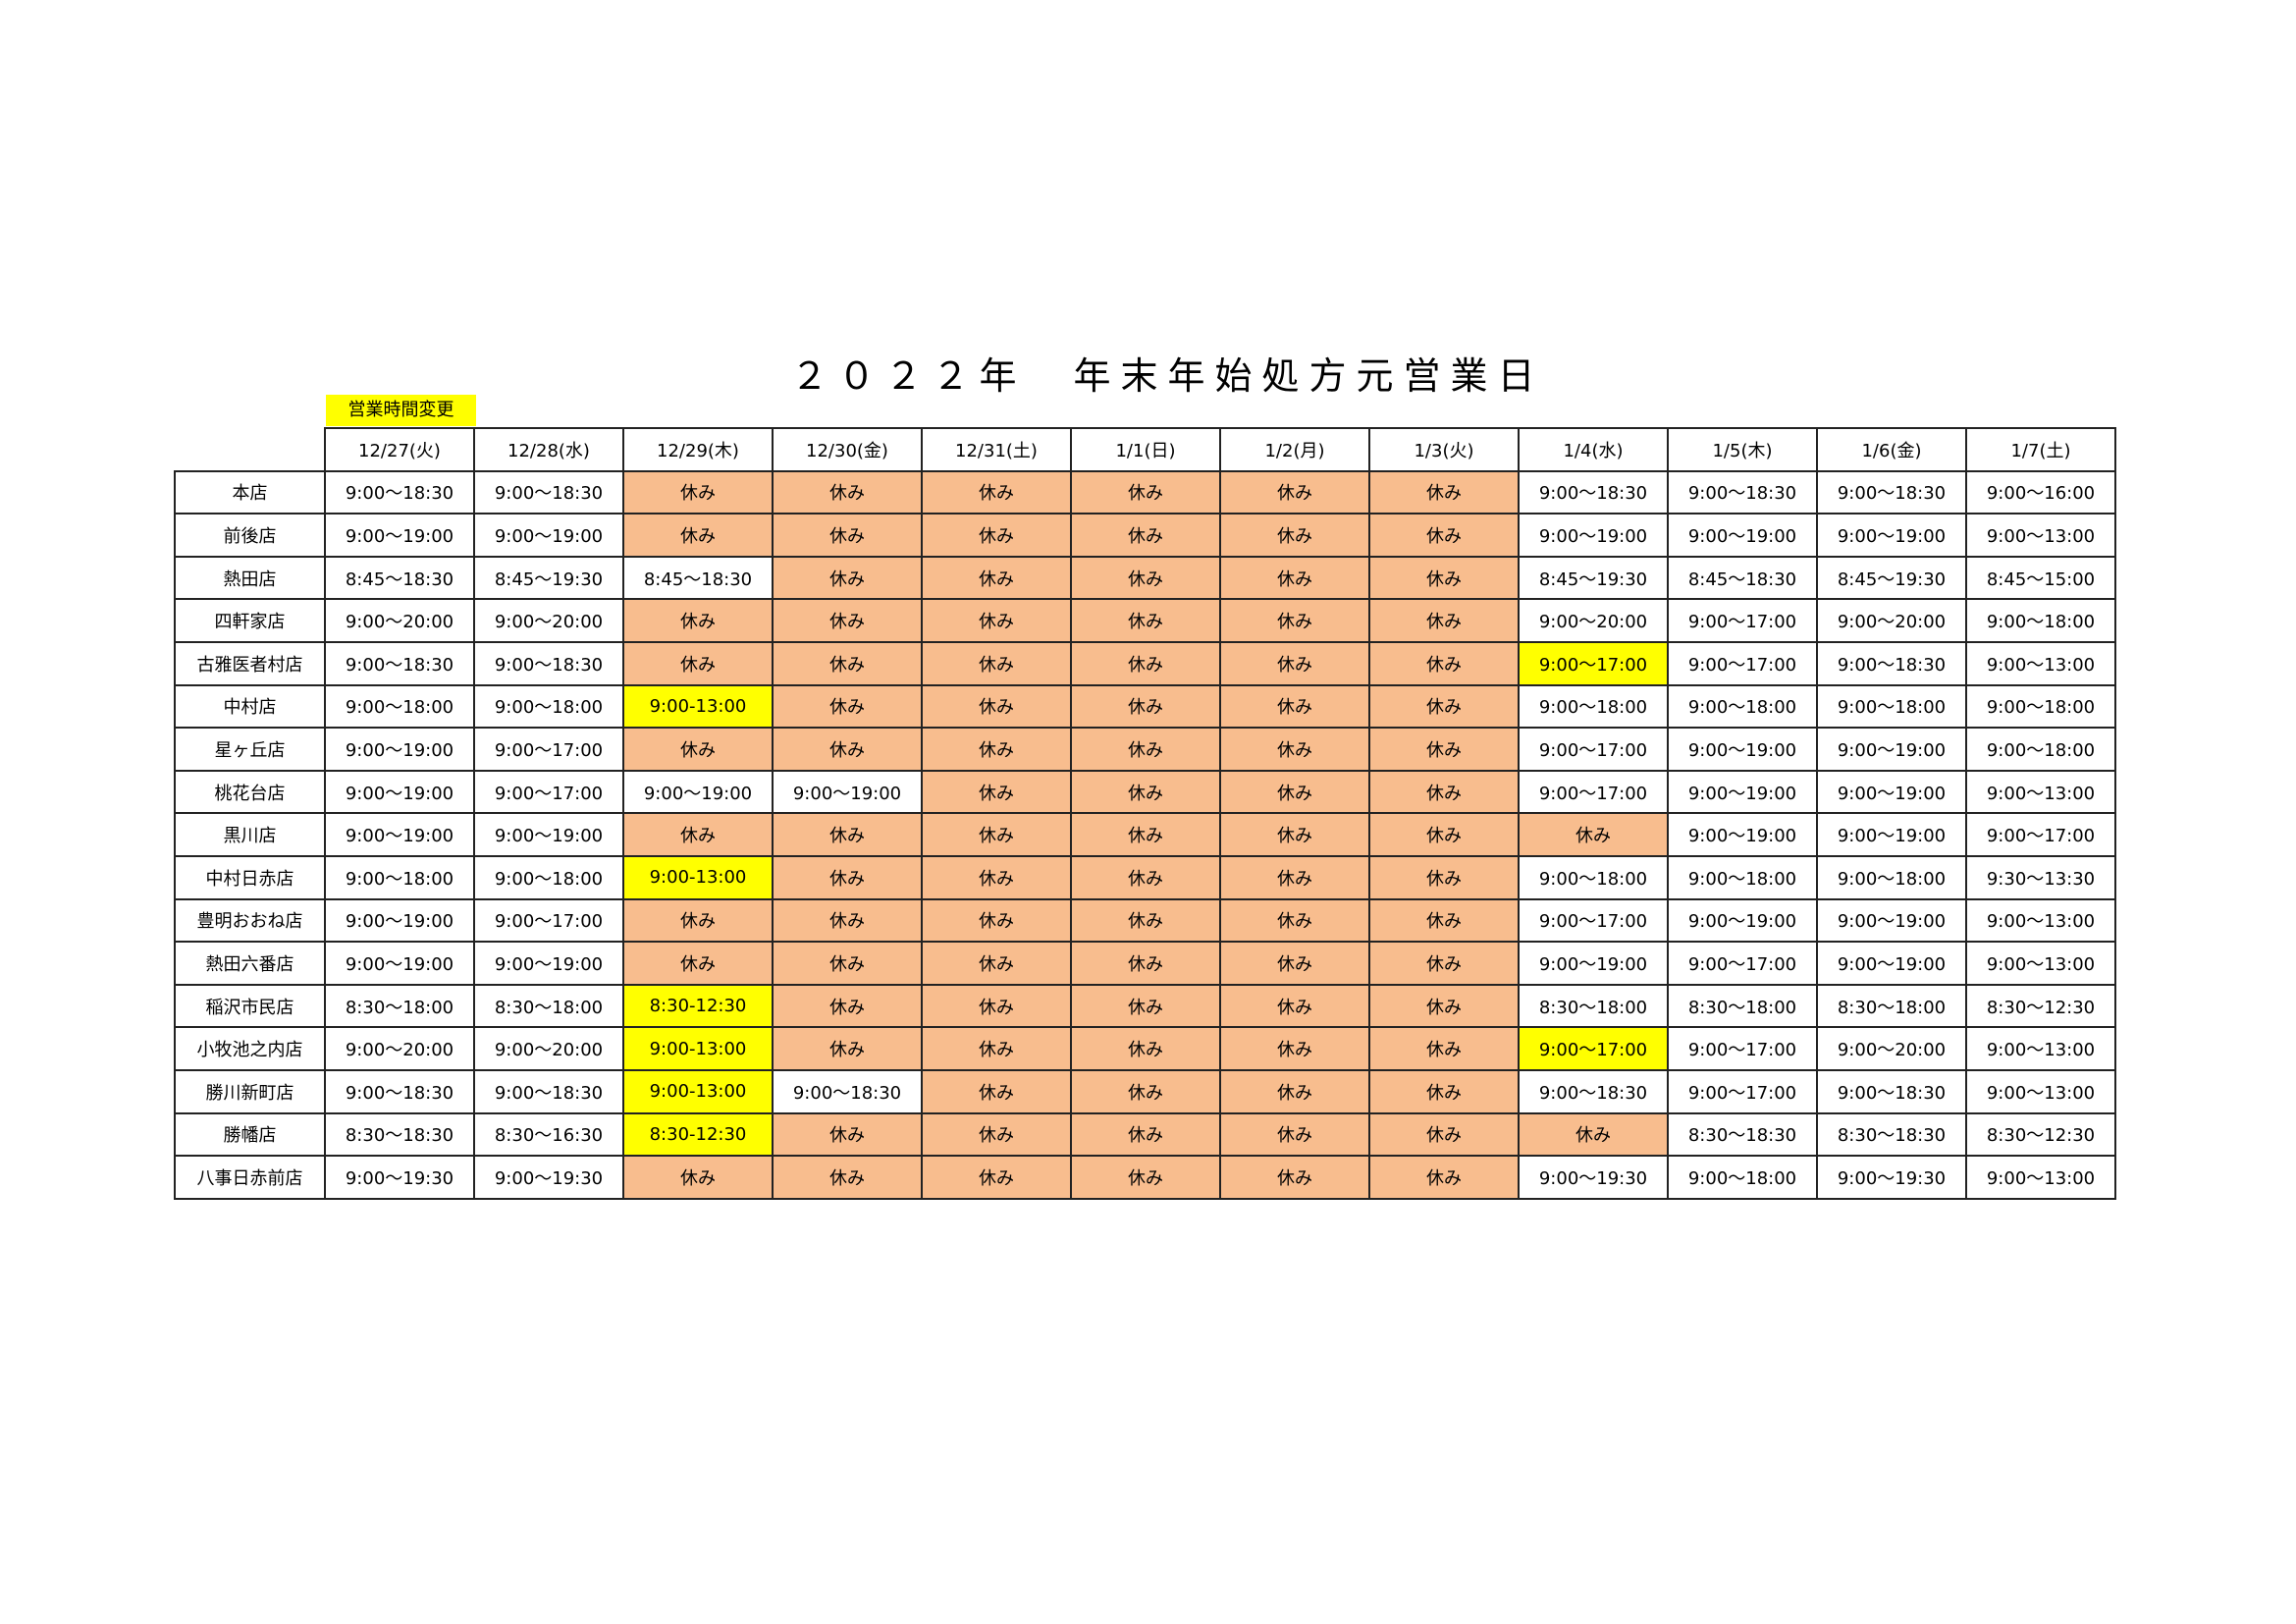  Describe the element at coordinates (401, 410) in the screenshot. I see `hours-changed-legend: 営業時間変更` at that location.